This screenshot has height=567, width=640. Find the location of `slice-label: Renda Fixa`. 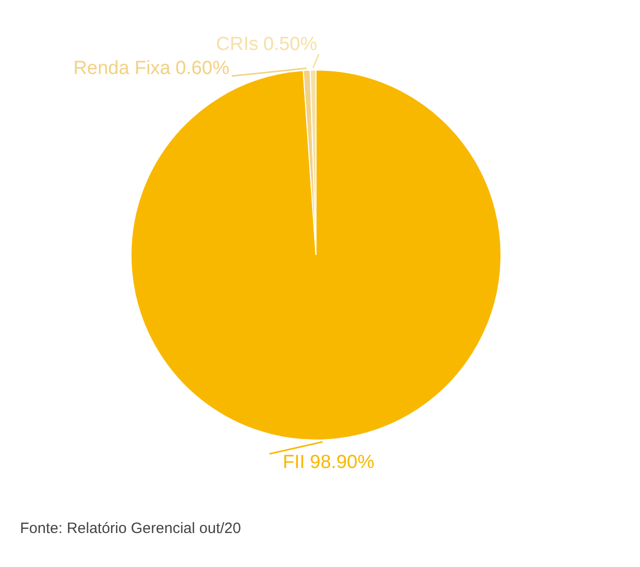

slice-label: Renda Fixa is located at coordinates (122, 68).